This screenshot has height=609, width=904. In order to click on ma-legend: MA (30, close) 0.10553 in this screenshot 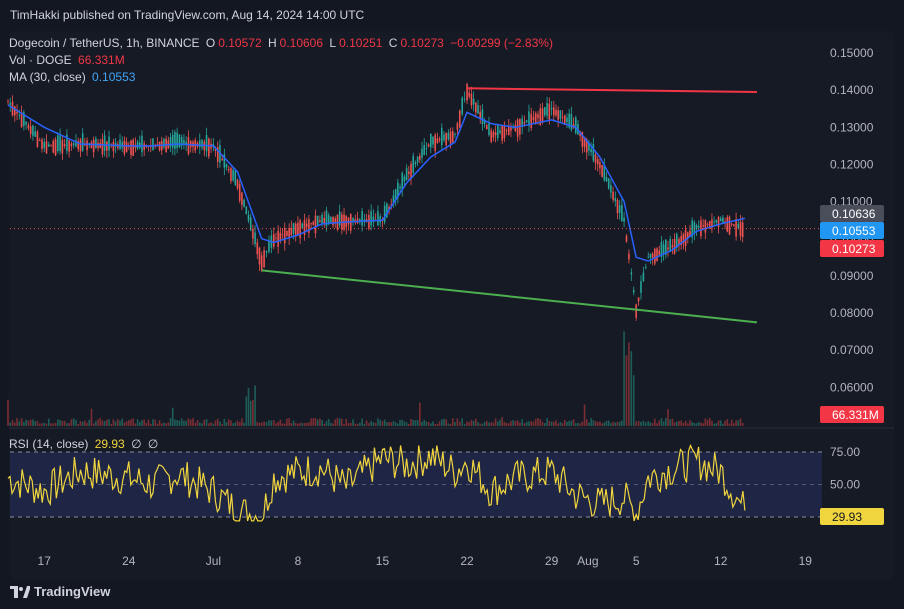, I will do `click(73, 77)`.